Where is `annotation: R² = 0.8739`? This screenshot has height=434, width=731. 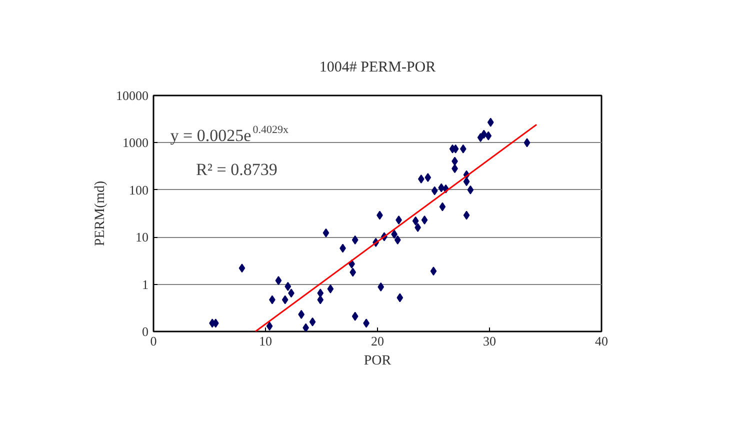
annotation: R² = 0.8739 is located at coordinates (237, 170).